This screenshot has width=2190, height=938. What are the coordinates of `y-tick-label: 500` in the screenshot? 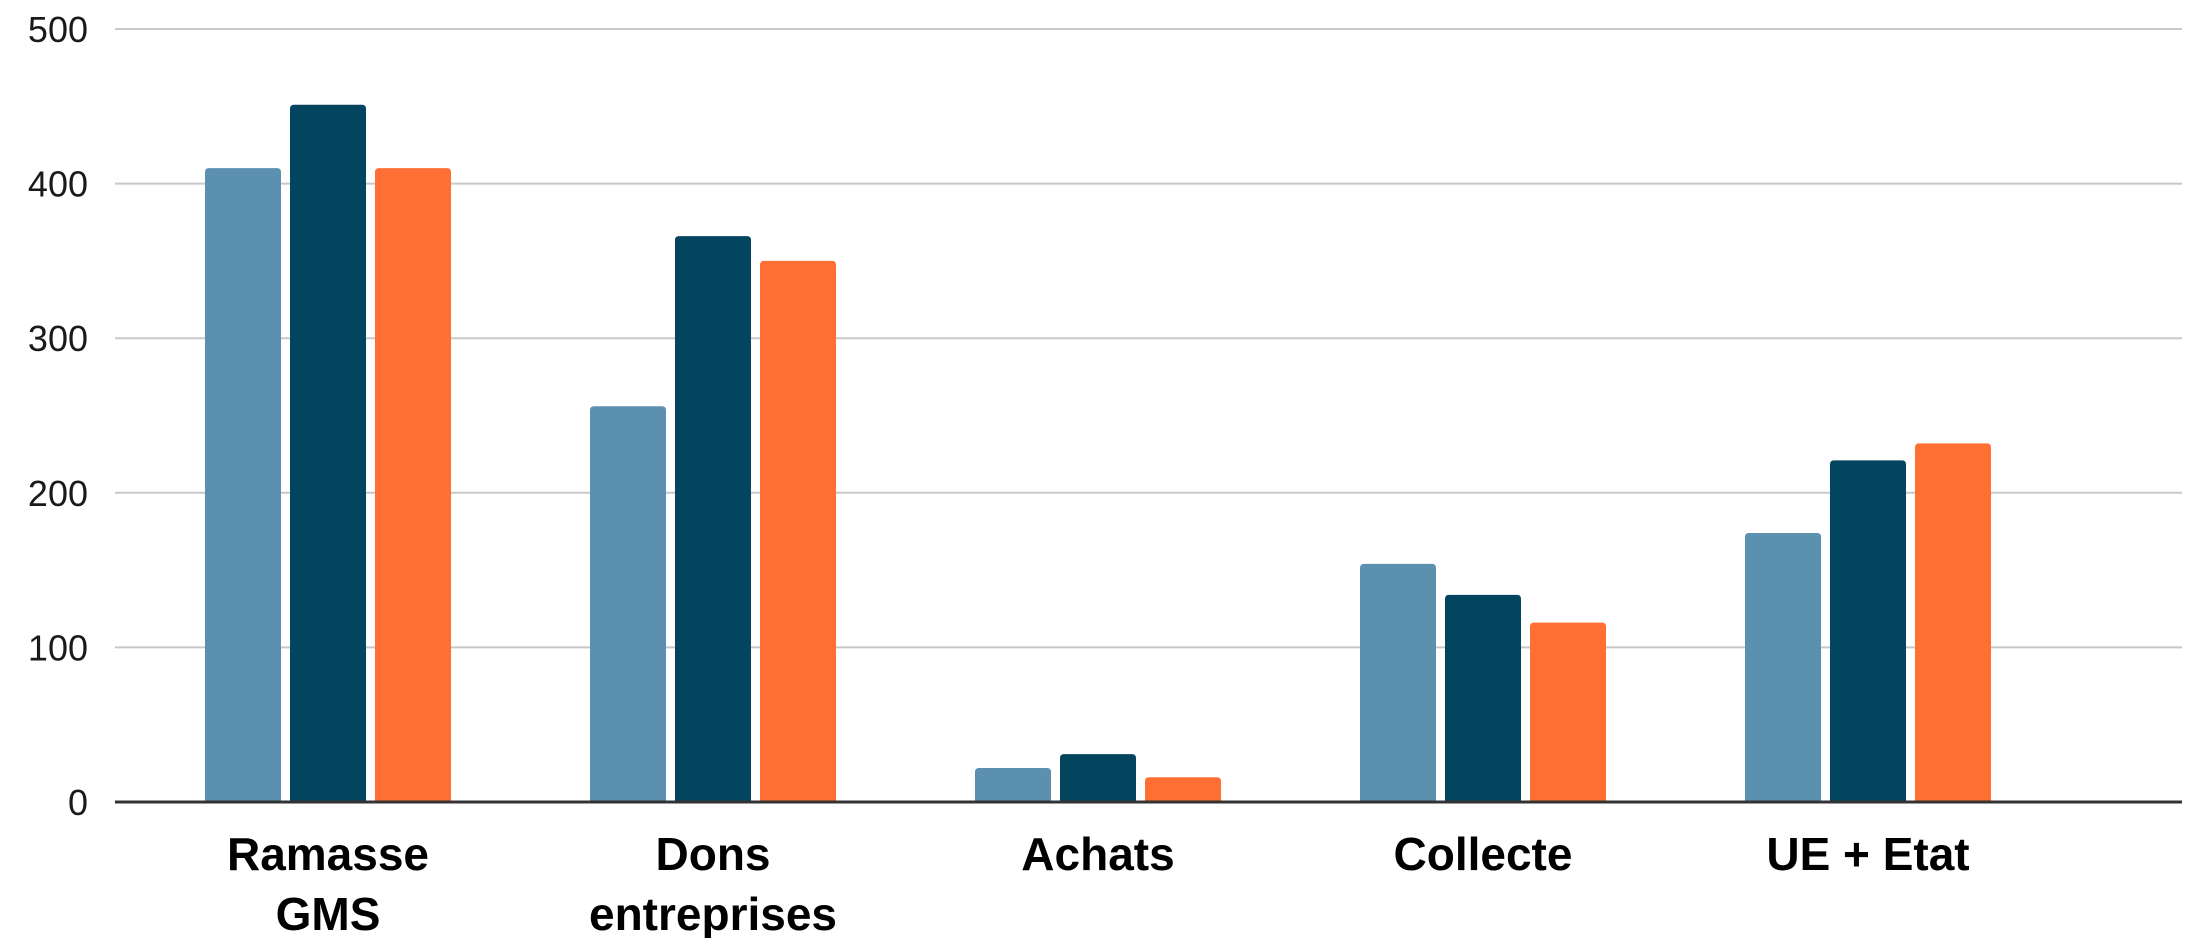 It's located at (58, 29).